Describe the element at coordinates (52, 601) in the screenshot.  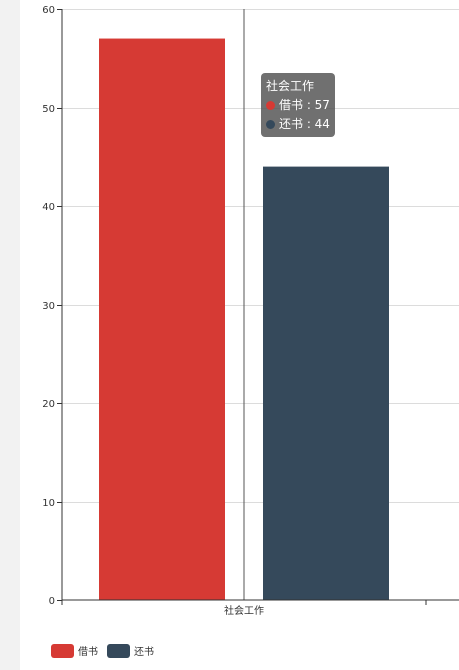
I see `y-tick-label: 0` at that location.